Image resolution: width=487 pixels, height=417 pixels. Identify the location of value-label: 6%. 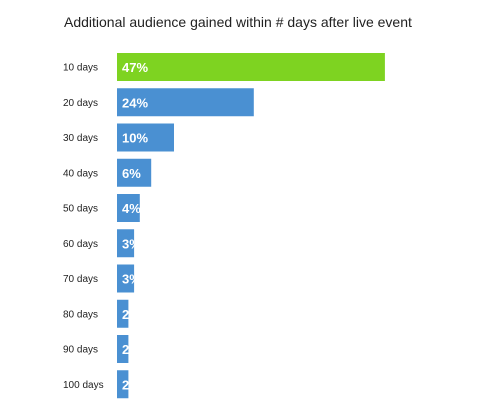
(131, 173).